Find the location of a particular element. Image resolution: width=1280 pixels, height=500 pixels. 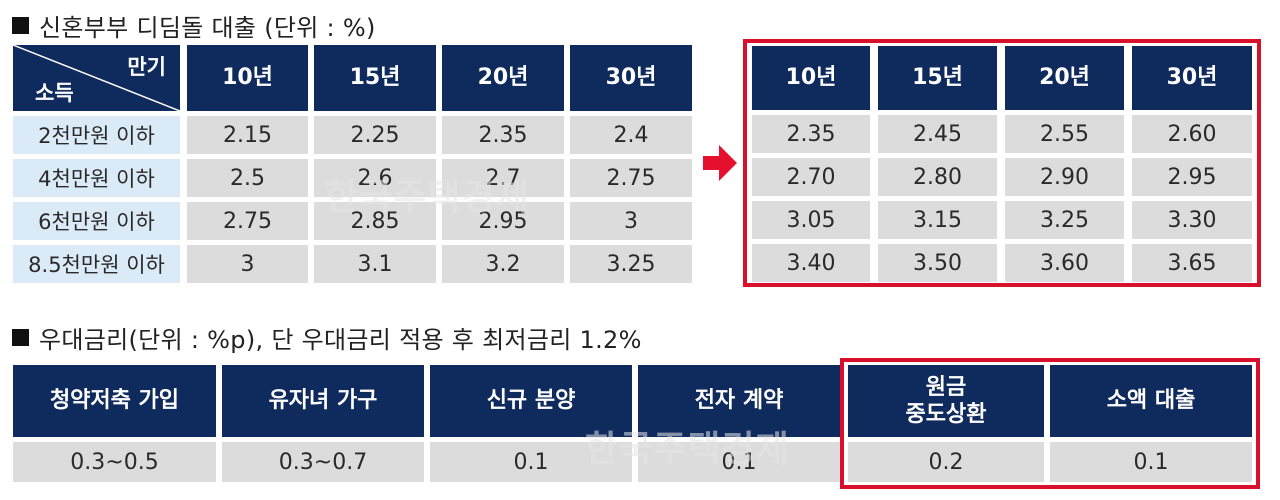

old-rate-cell: 2.25 is located at coordinates (375, 135).